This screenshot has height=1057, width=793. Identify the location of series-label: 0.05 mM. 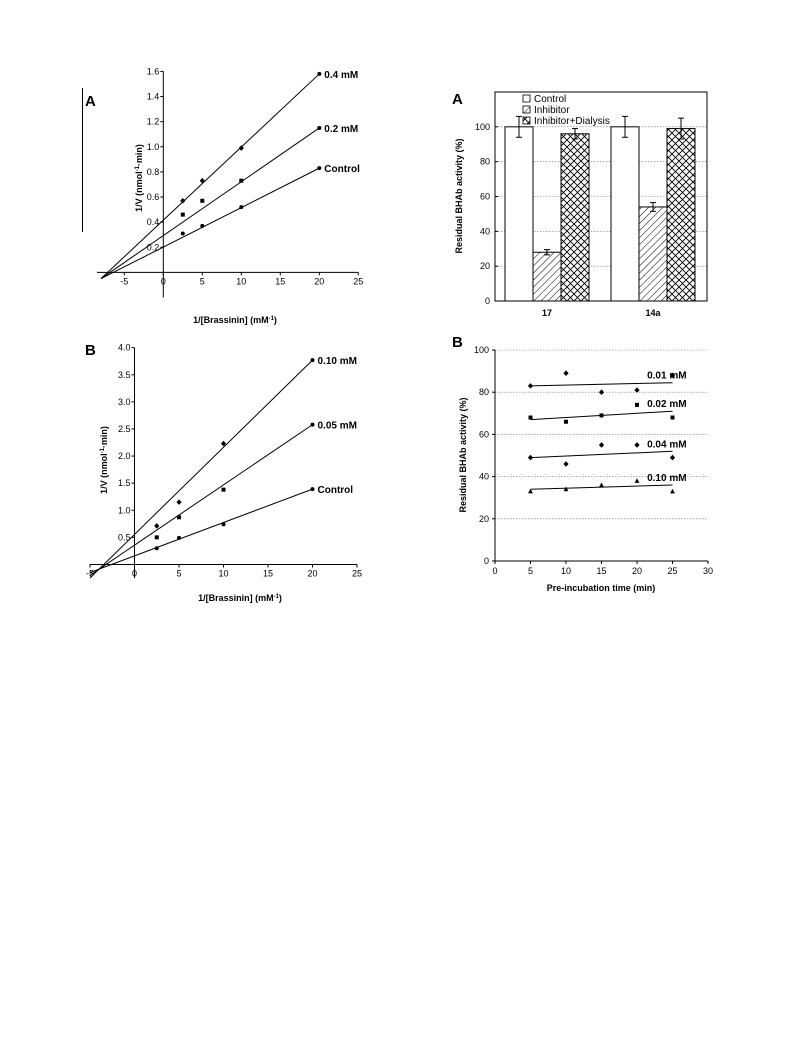
(337, 426).